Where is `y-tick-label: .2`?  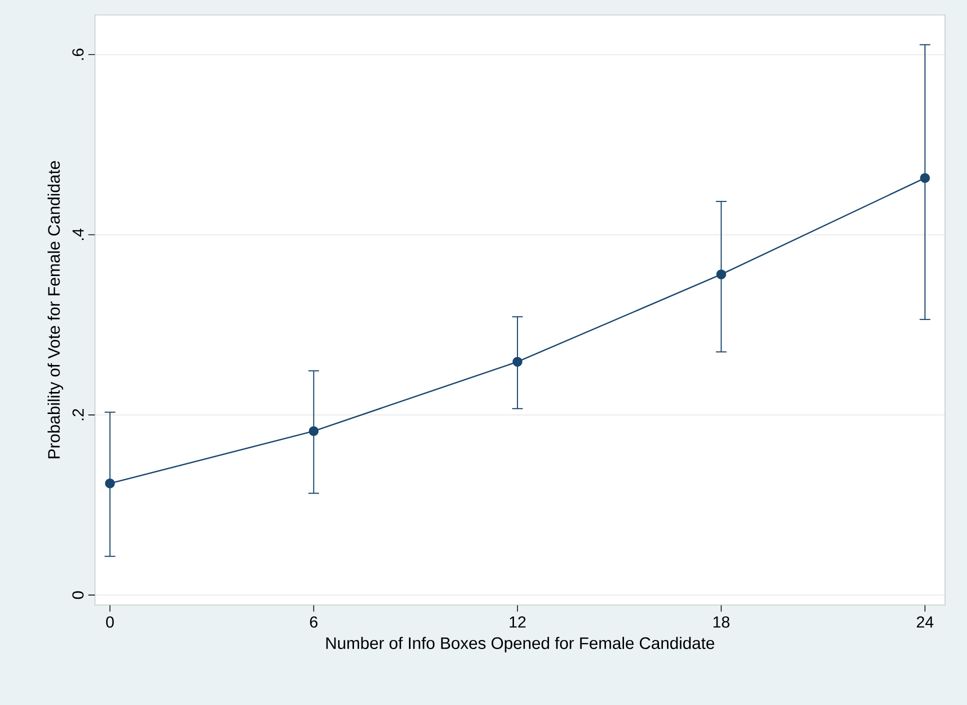
y-tick-label: .2 is located at coordinates (78, 414).